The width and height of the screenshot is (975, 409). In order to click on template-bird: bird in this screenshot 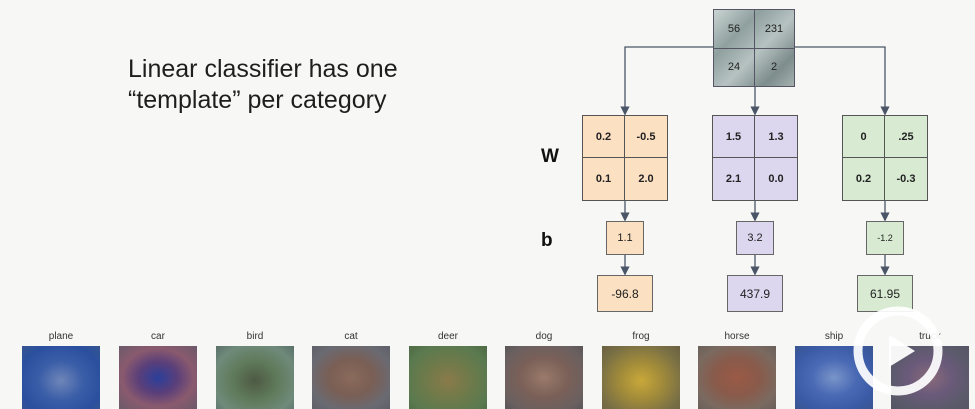, I will do `click(255, 368)`.